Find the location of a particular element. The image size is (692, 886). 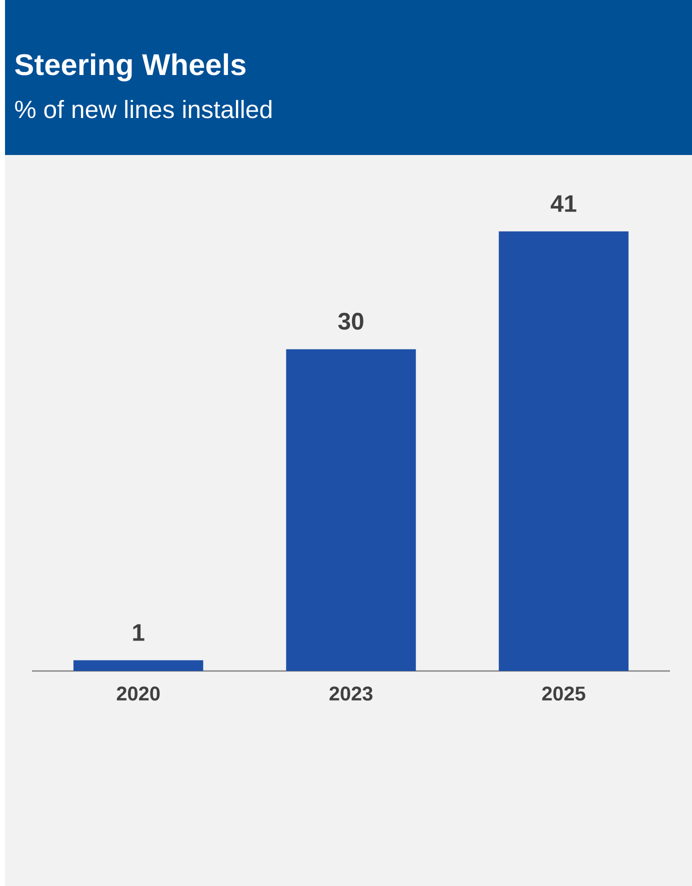

data-label: 30 is located at coordinates (351, 321).